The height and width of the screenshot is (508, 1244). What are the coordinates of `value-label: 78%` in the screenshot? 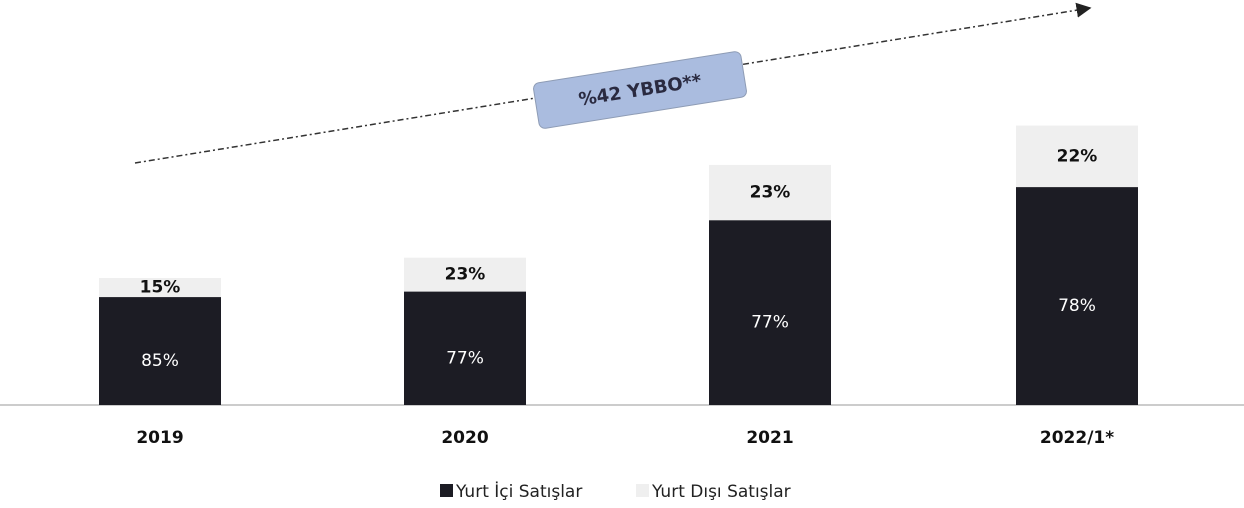 It's located at (1077, 306).